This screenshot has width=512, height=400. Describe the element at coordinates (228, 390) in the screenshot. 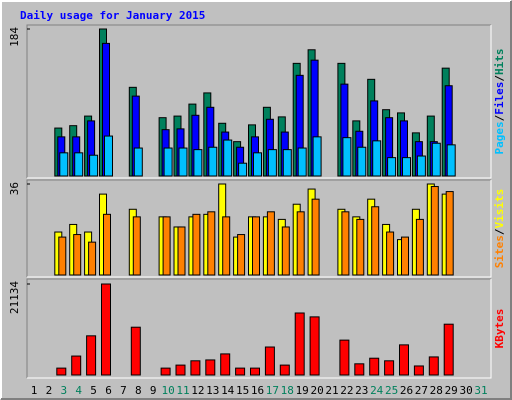

I see `x-tick-label: 14` at that location.